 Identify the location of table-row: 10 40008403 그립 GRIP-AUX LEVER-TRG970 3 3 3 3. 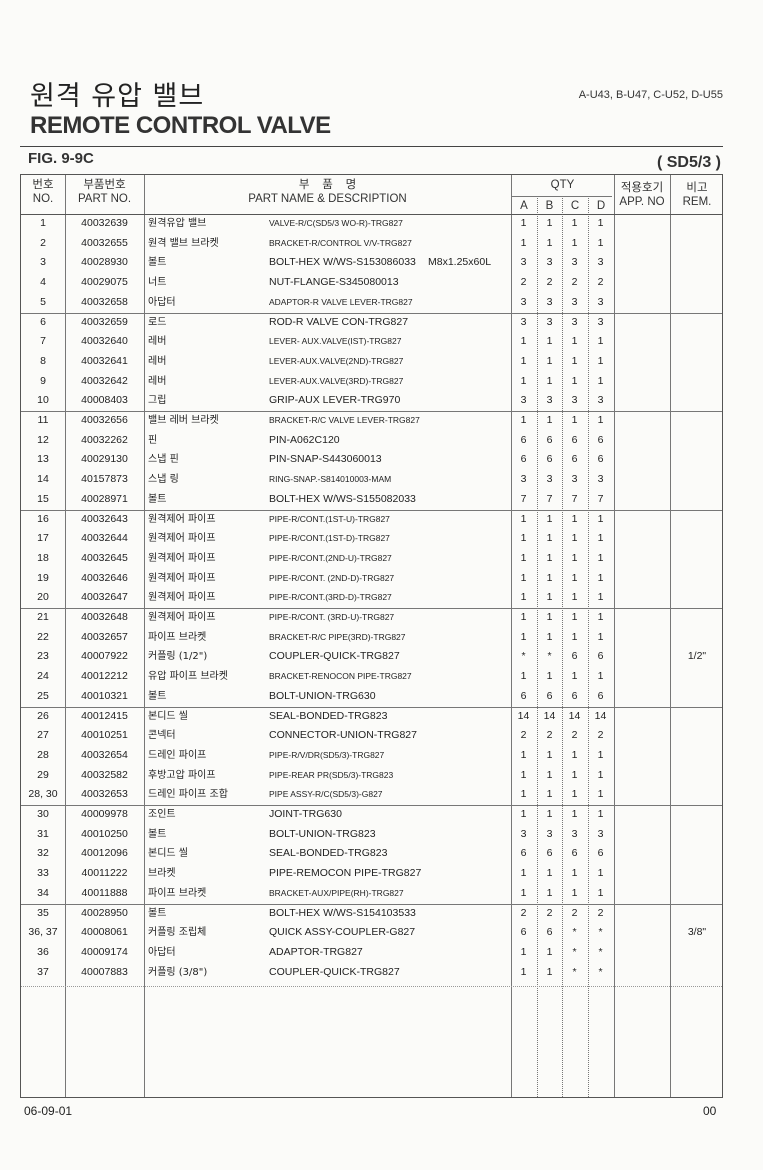
(372, 401).